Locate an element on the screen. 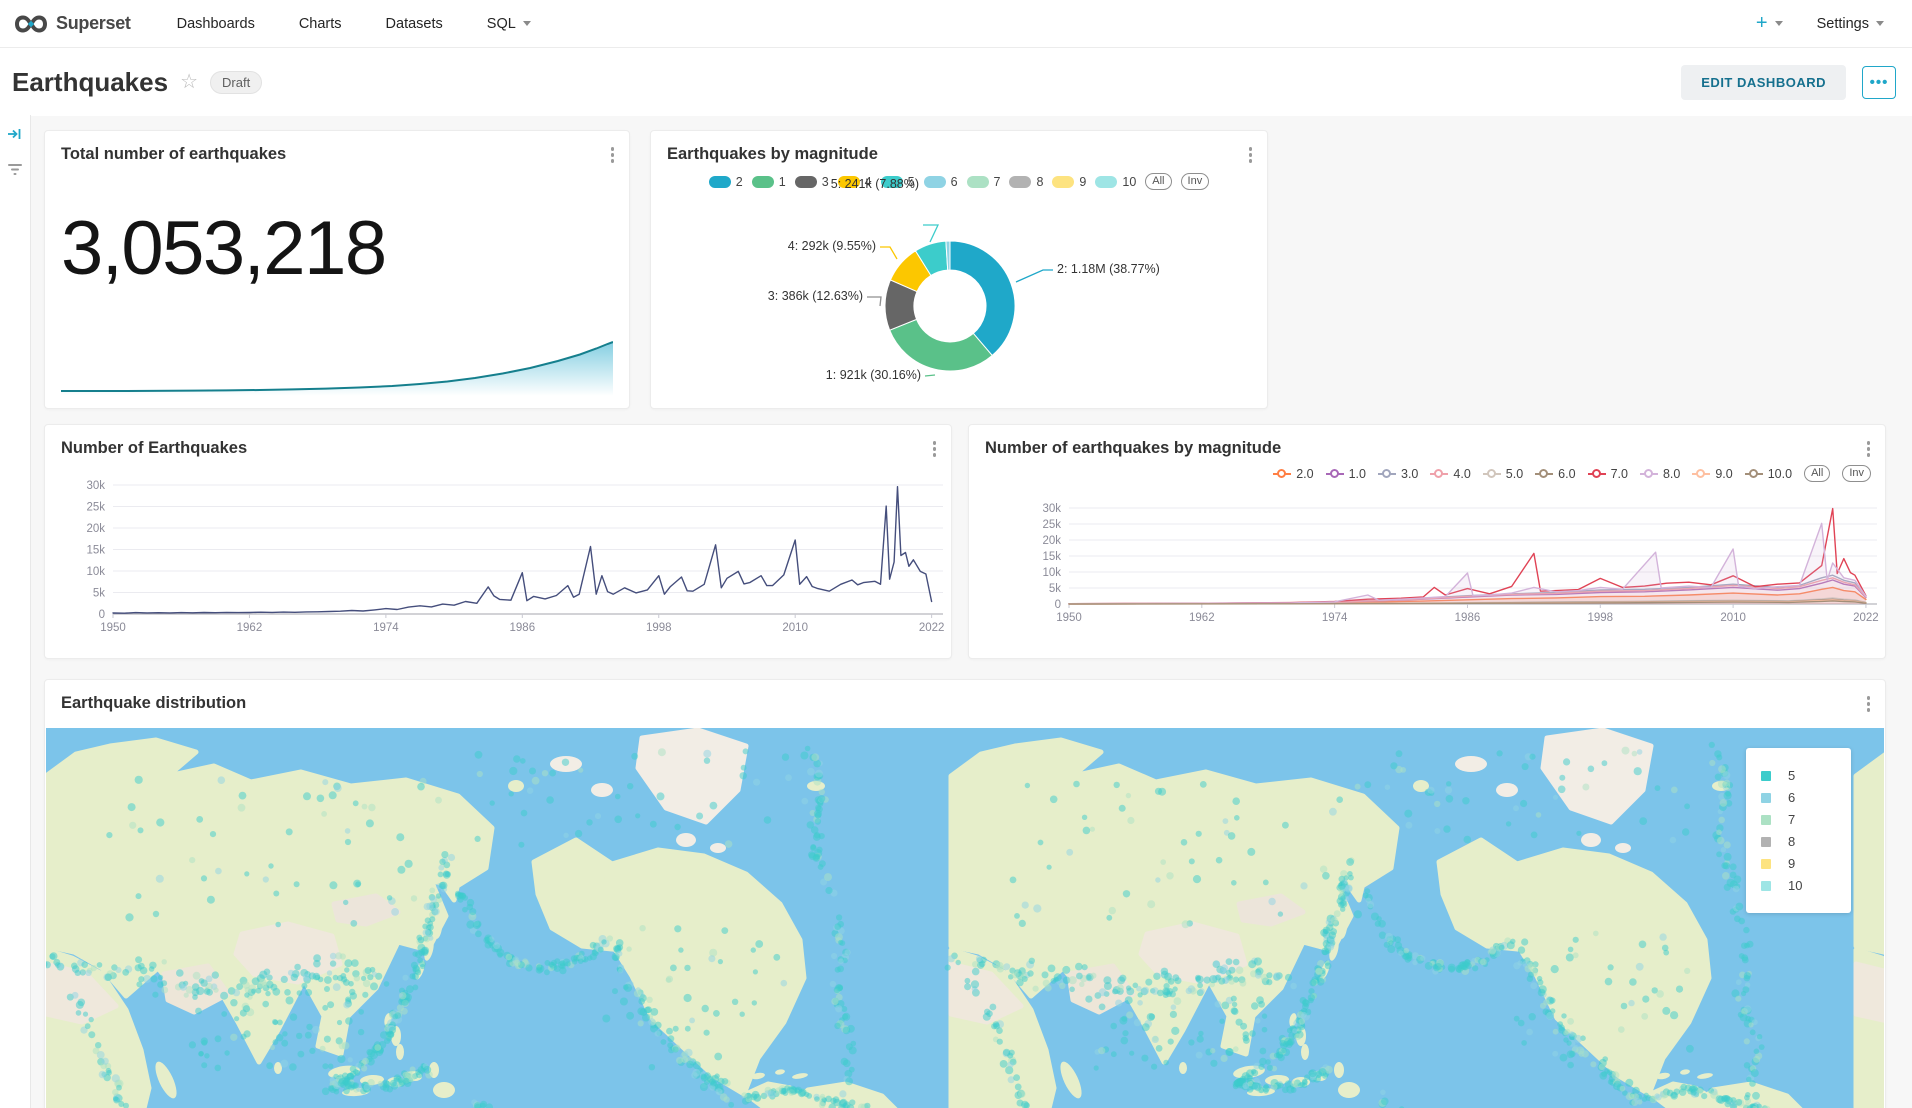 The width and height of the screenshot is (1912, 1108). nav-item-sql: SQL is located at coordinates (509, 24).